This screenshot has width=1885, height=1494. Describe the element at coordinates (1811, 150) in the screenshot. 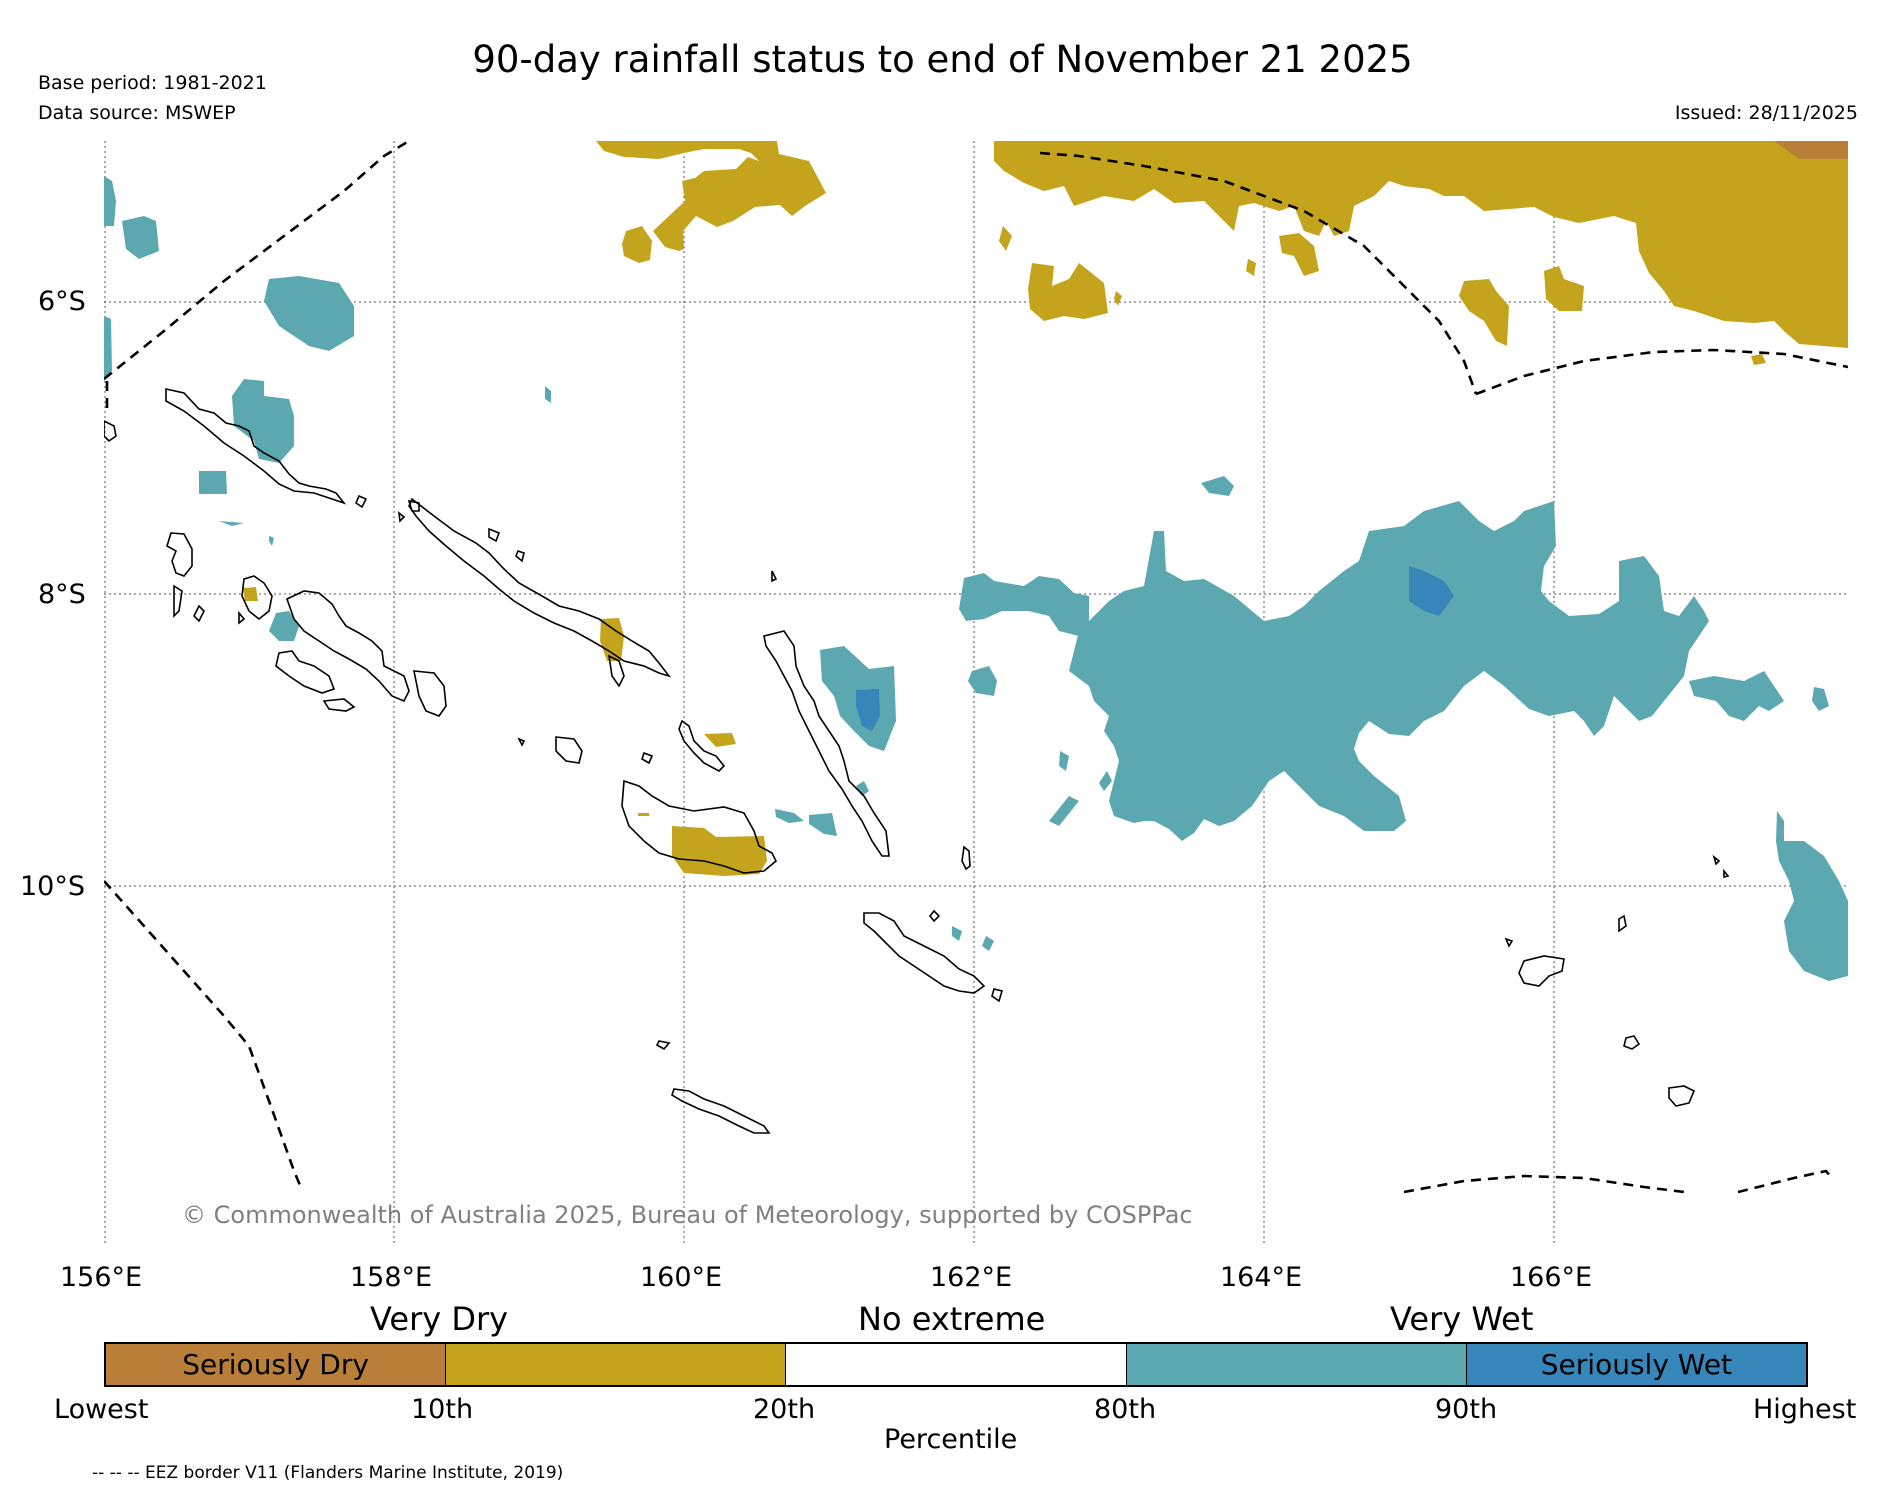

I see `seriously-dry-areas` at that location.